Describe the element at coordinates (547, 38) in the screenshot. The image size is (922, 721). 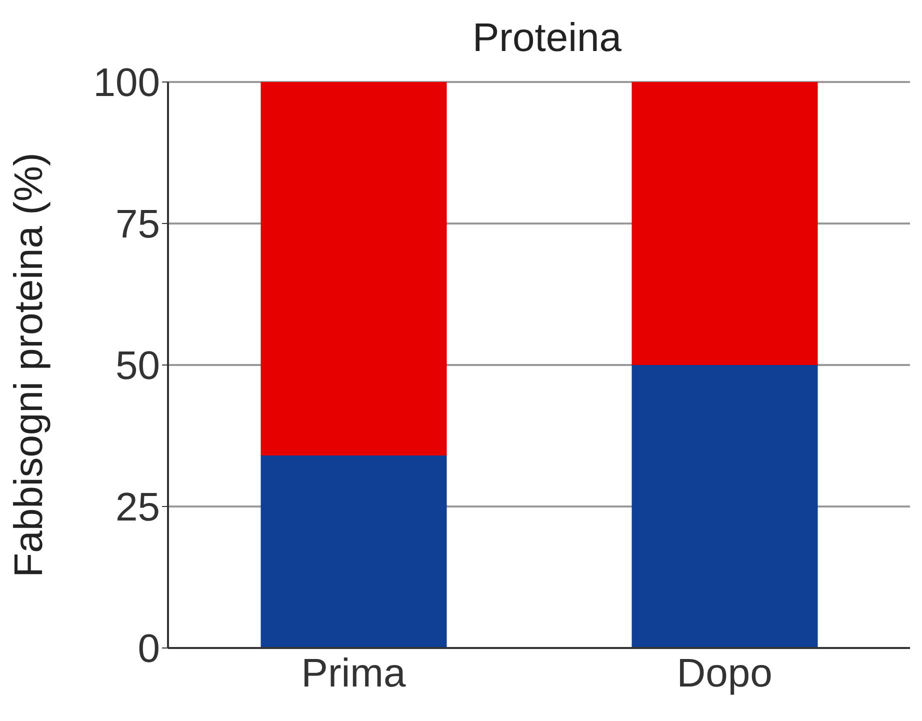
I see `chart-title: Proteina` at that location.